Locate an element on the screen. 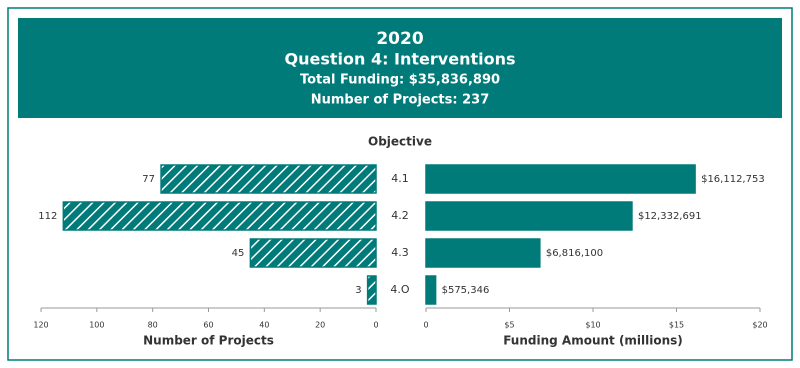 The height and width of the screenshot is (368, 800). data-label: $16,112,753 is located at coordinates (733, 179).